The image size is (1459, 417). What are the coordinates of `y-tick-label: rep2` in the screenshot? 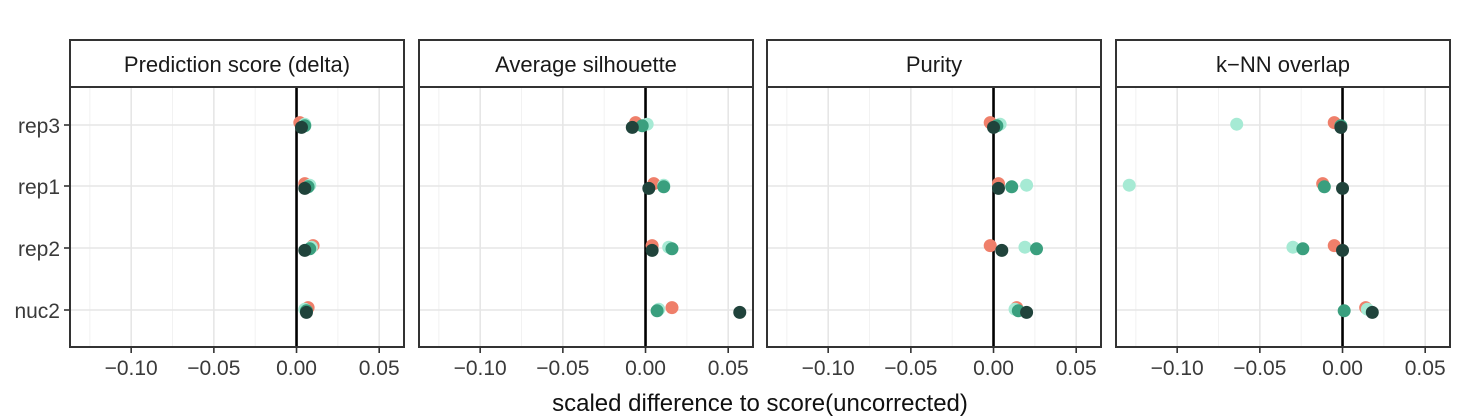 It's located at (39, 249).